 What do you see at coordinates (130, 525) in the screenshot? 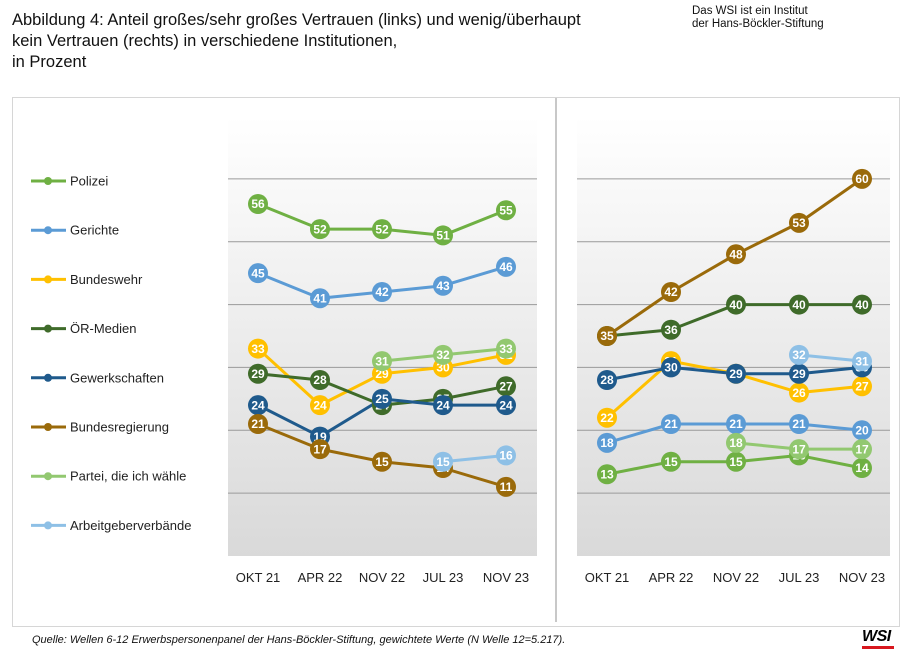
I see `legend-label-arbeitgeberverbaende: Arbeitgeberverbände` at bounding box center [130, 525].